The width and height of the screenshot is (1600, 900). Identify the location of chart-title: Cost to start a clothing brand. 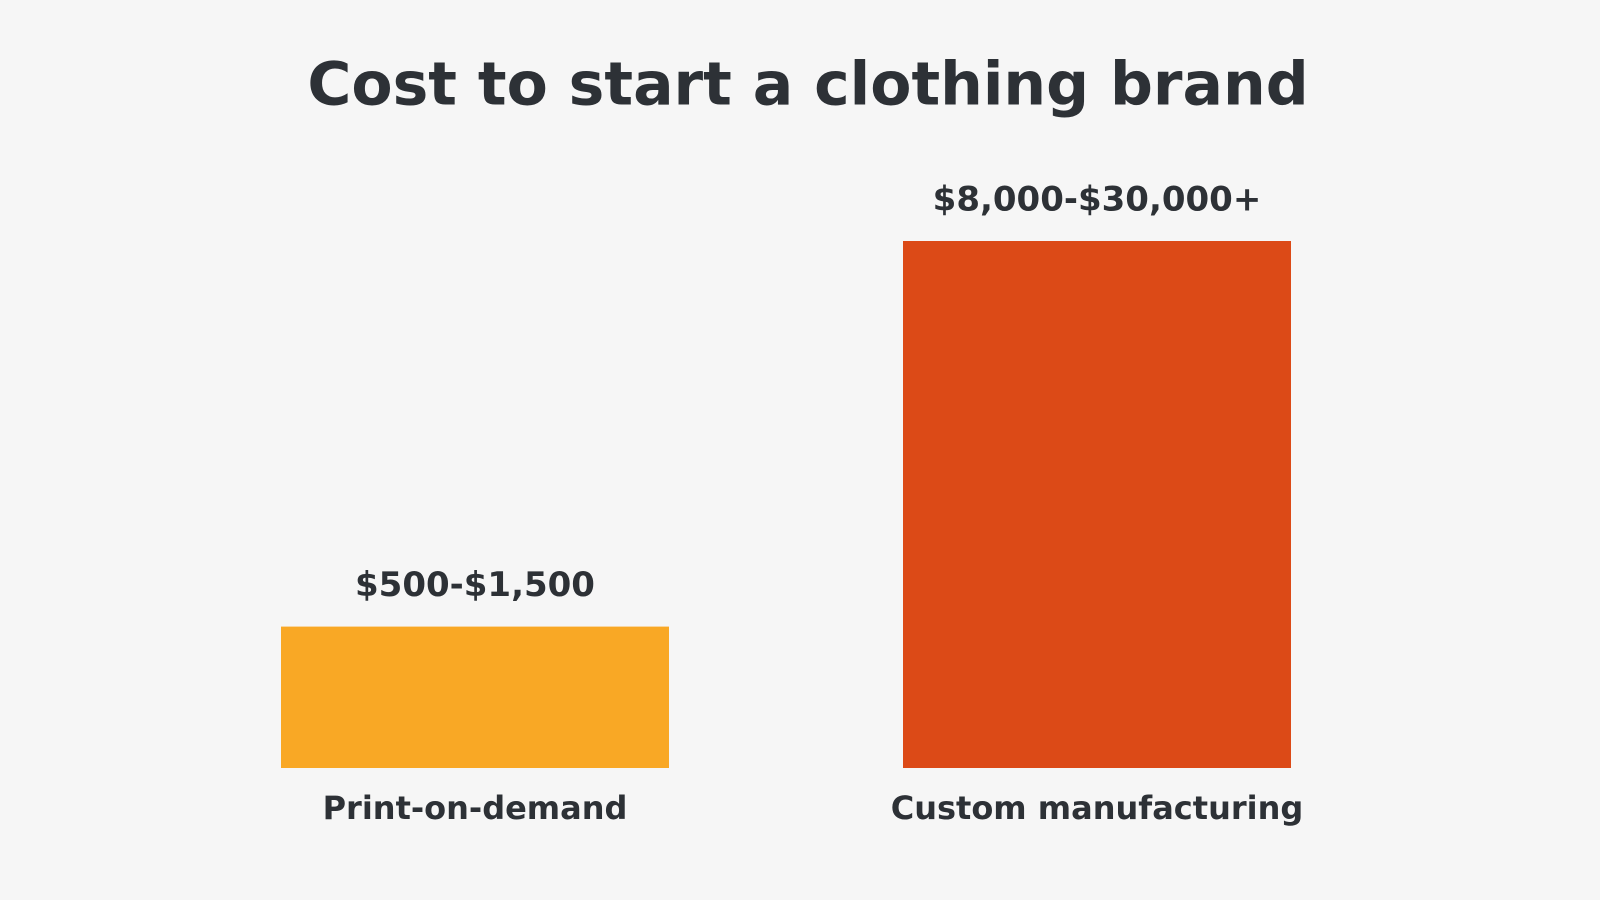
(807, 85).